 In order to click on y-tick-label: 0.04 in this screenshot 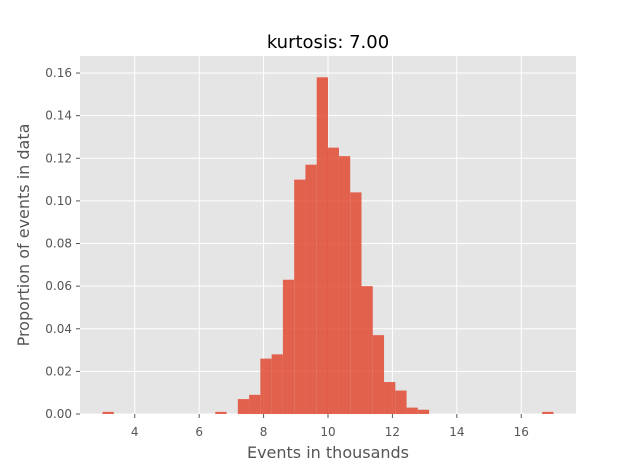, I will do `click(58, 329)`.